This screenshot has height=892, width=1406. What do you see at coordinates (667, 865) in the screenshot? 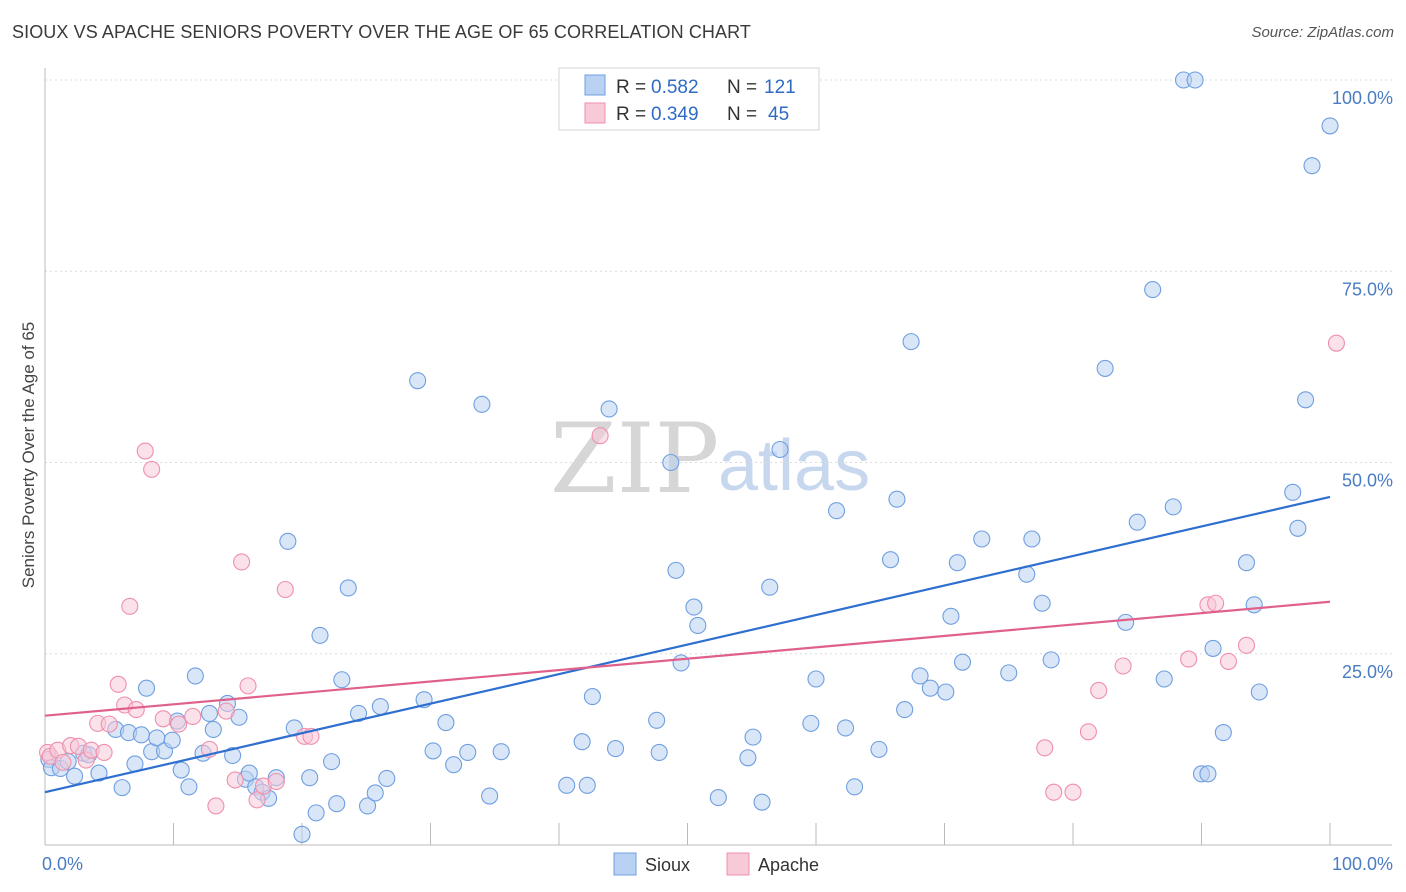
I see `bottom-legend-sioux: Sioux` at bounding box center [667, 865].